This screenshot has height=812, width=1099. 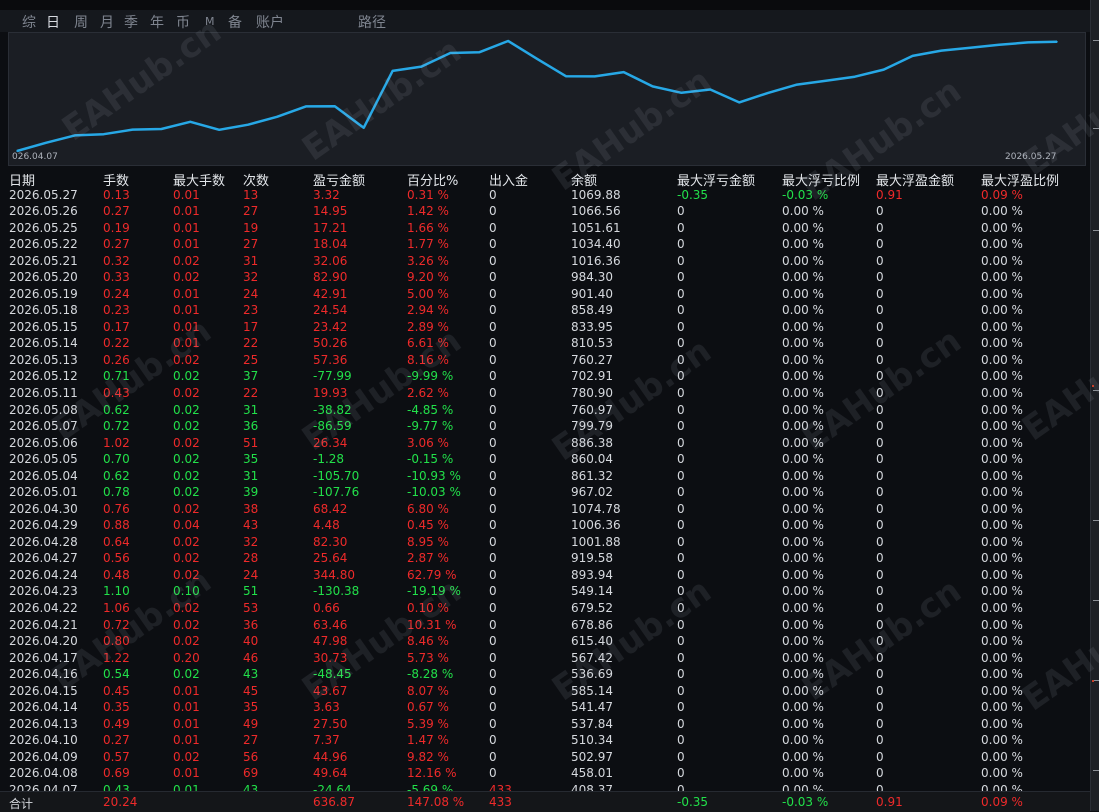 What do you see at coordinates (332, 674) in the screenshot?
I see `cell-盈亏金额: -48.45` at bounding box center [332, 674].